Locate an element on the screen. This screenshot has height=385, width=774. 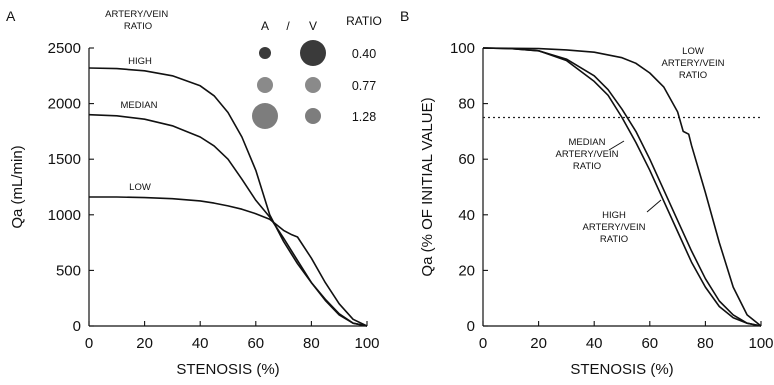
panel-a-x-ticks: 0 20 40 60 80 100 is located at coordinates (232, 336).